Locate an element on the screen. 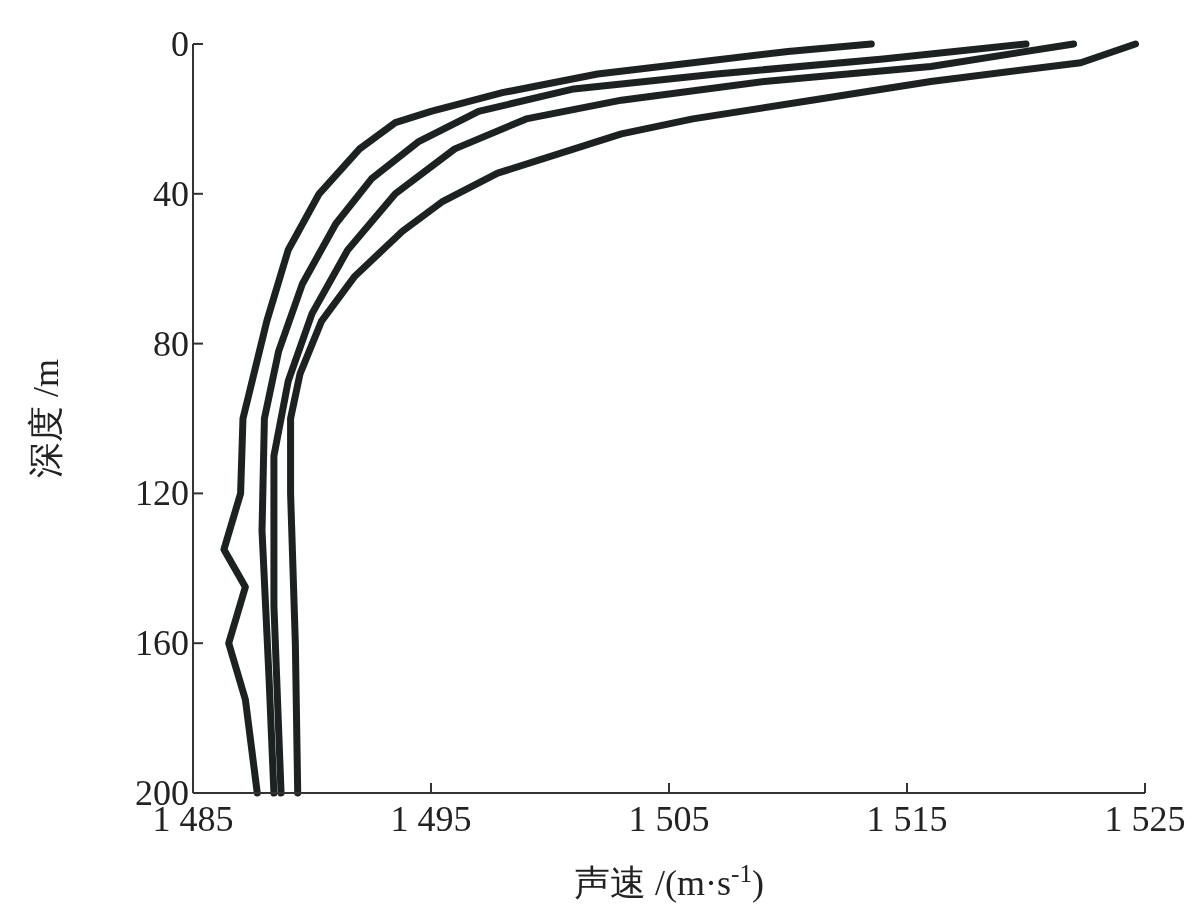 The image size is (1200, 923). y-tick-label: 120 is located at coordinates (162, 493).